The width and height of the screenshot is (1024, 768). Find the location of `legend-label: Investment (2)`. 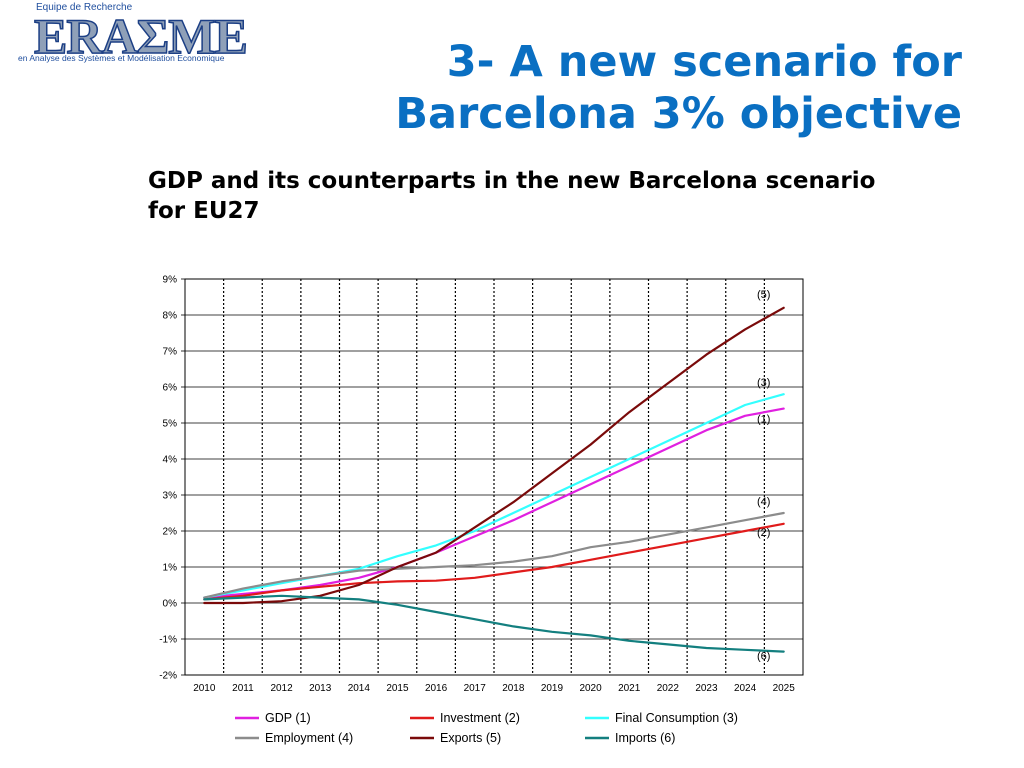

legend-label: Investment (2) is located at coordinates (480, 718).